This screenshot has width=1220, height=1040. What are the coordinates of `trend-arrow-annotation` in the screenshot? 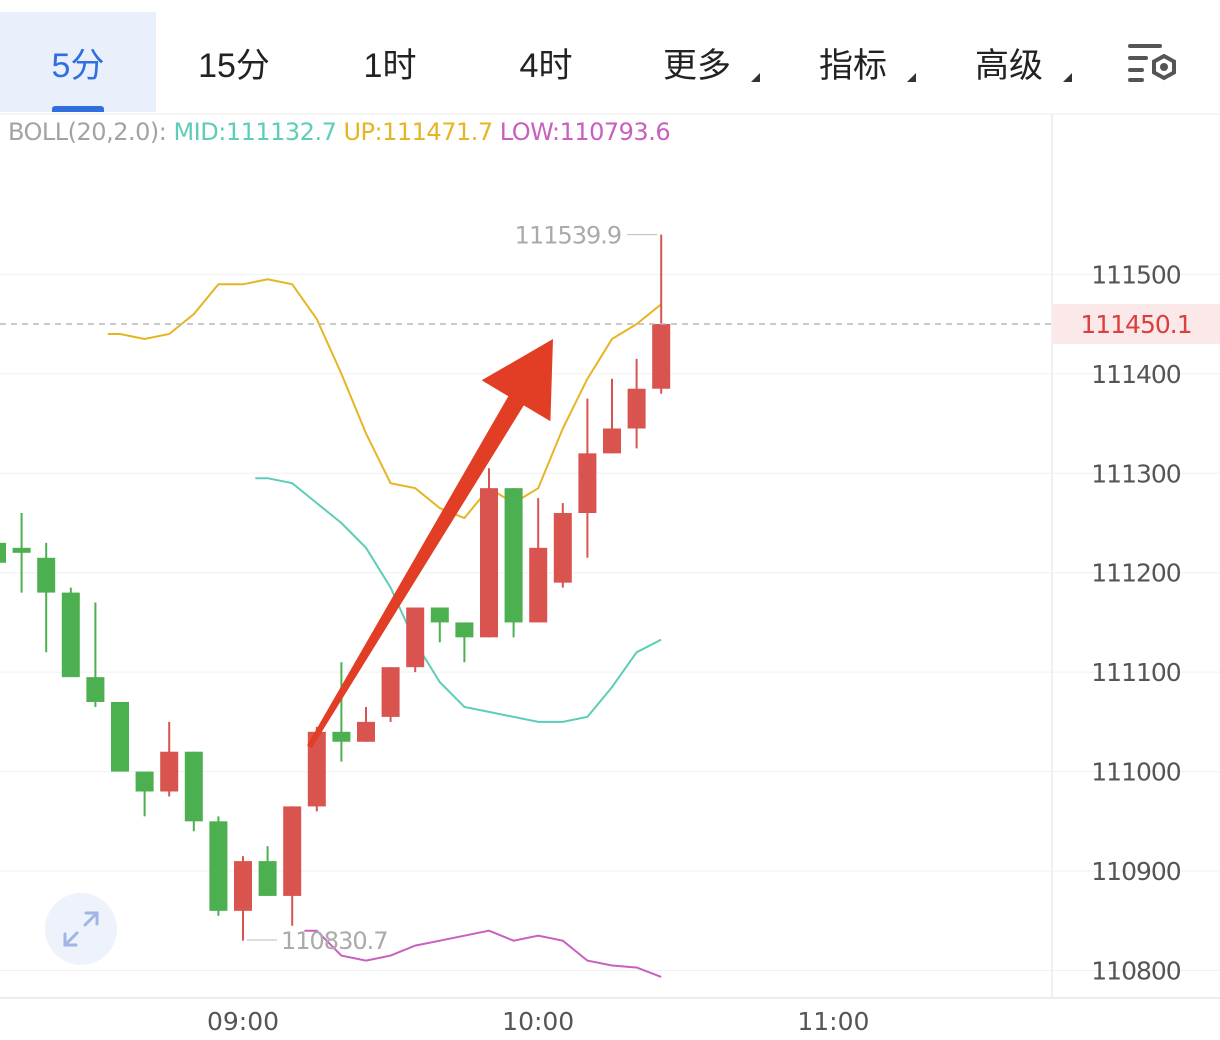 It's located at (430, 544).